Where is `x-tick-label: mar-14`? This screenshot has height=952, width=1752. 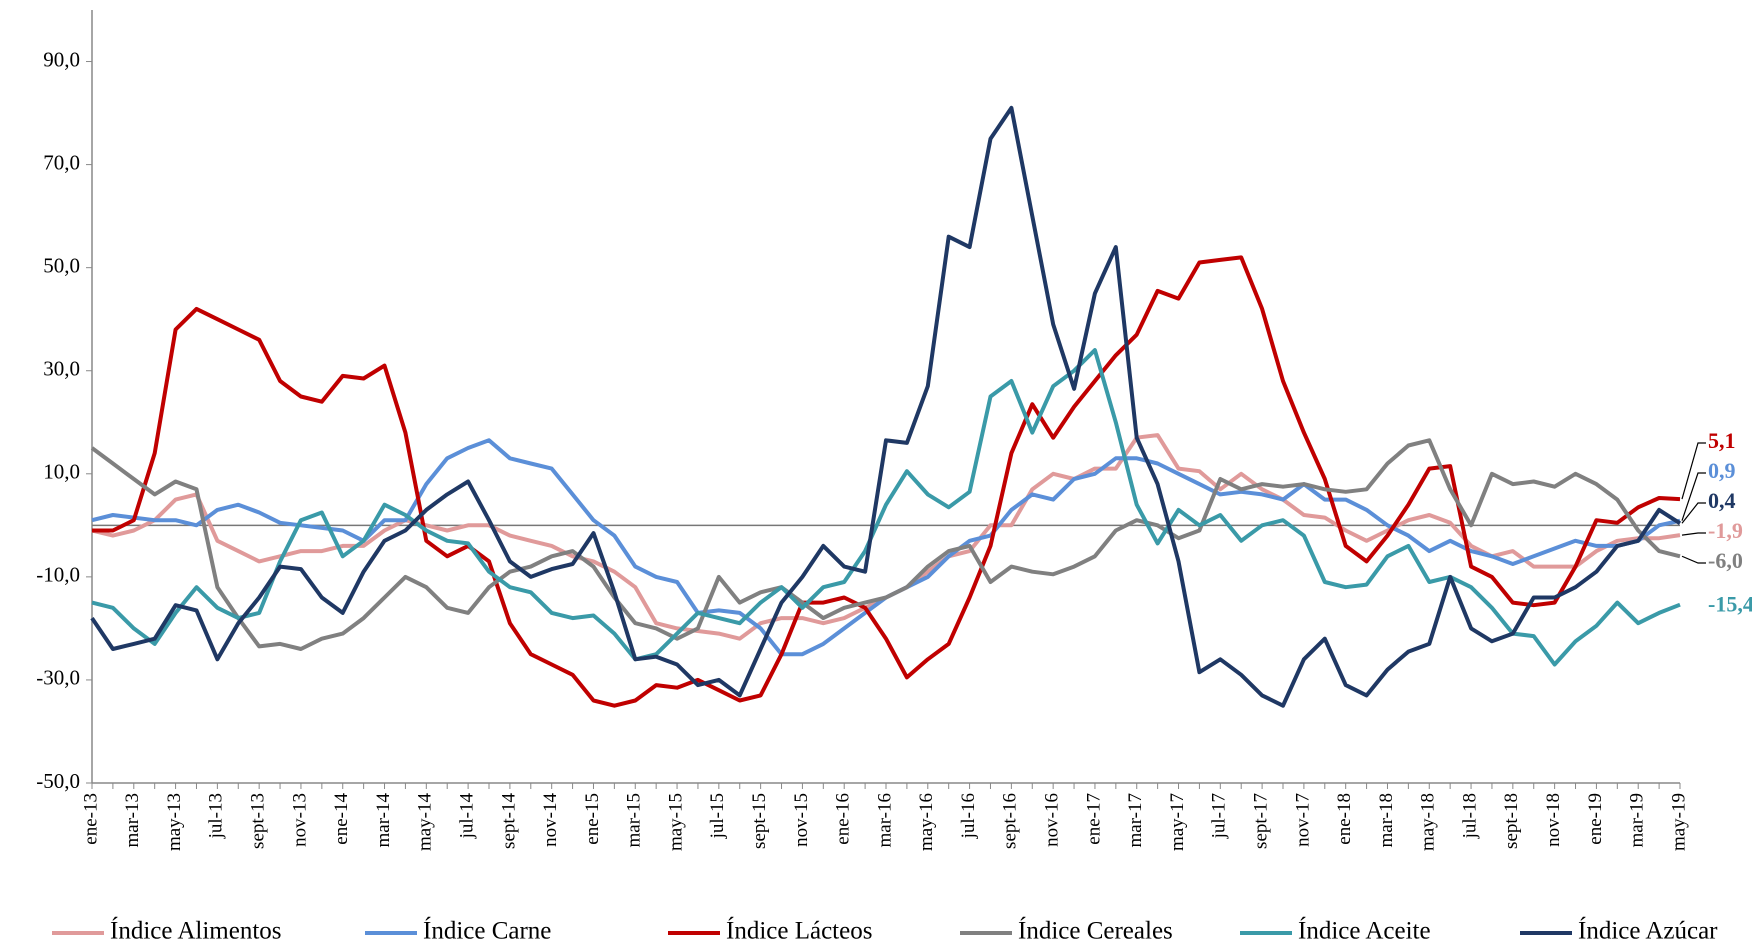 x-tick-label: mar-14 is located at coordinates (383, 820).